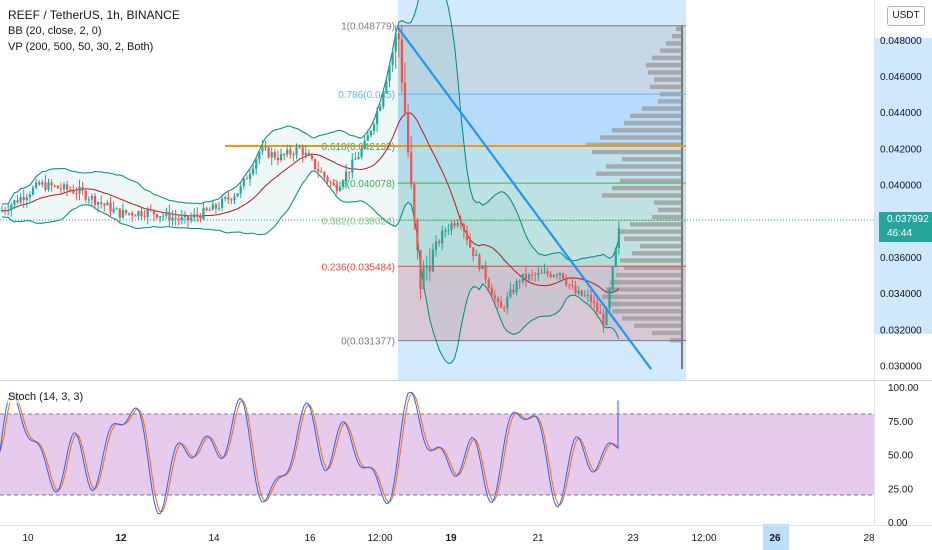 This screenshot has height=550, width=932. I want to click on time-tick-label: 26, so click(775, 538).